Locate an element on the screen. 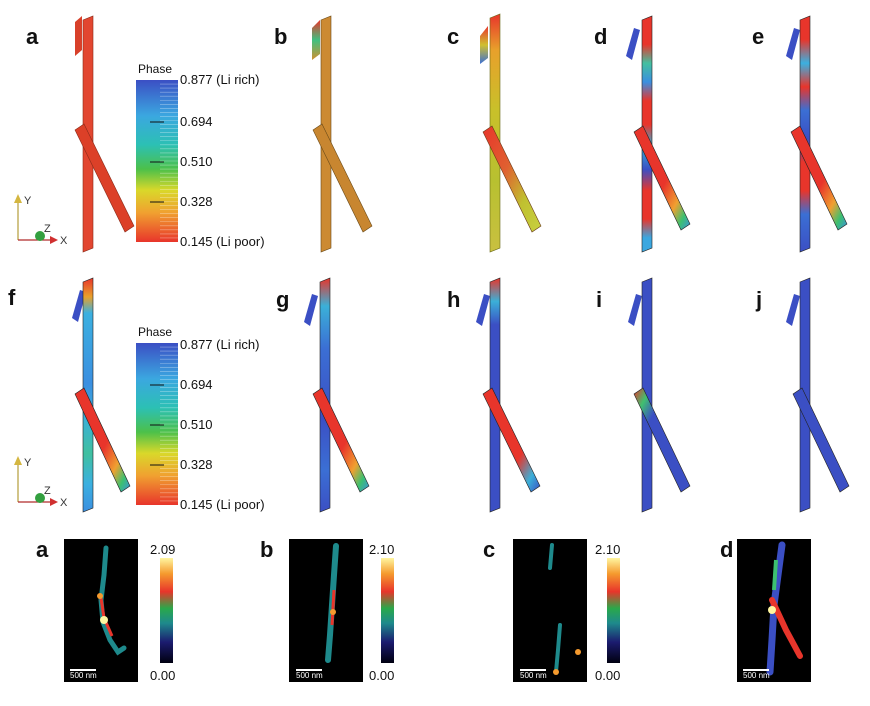 The height and width of the screenshot is (706, 870). panel-i: i is located at coordinates (643, 395).